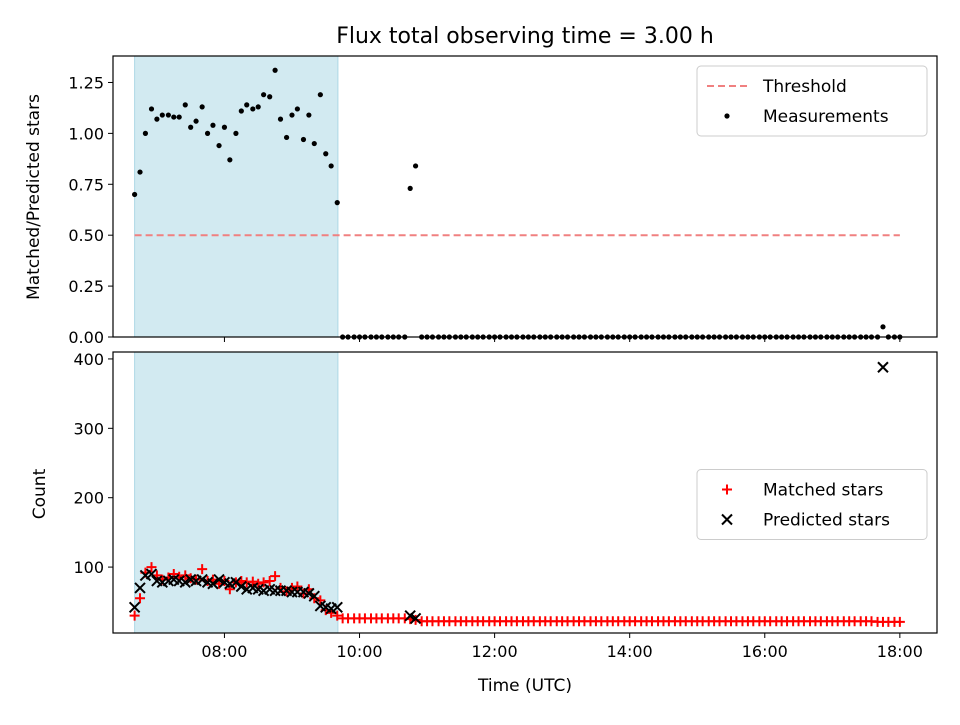 This screenshot has height=725, width=960. I want to click on y-tick-label: 400, so click(88, 359).